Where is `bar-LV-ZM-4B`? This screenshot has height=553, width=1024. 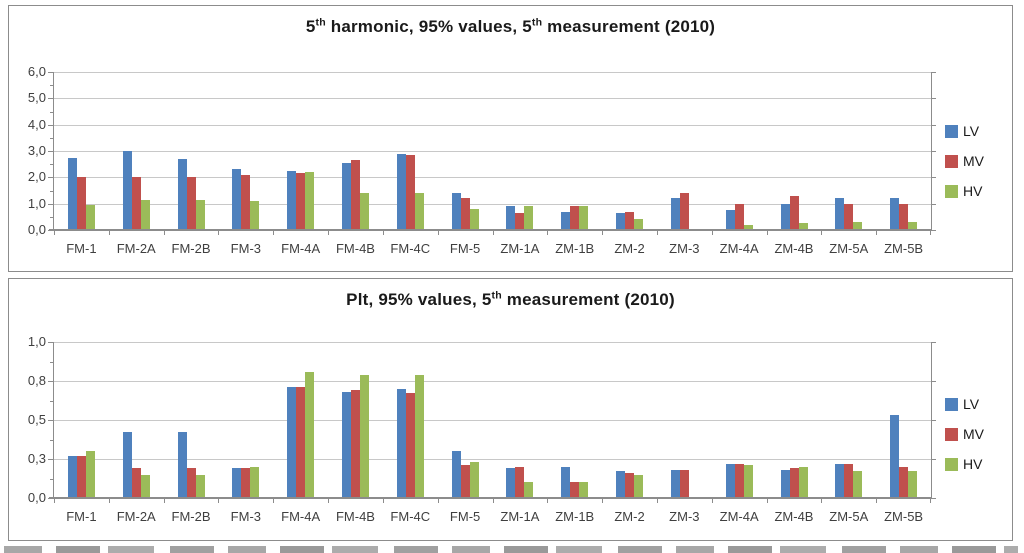 bar-LV-ZM-4B is located at coordinates (785, 217).